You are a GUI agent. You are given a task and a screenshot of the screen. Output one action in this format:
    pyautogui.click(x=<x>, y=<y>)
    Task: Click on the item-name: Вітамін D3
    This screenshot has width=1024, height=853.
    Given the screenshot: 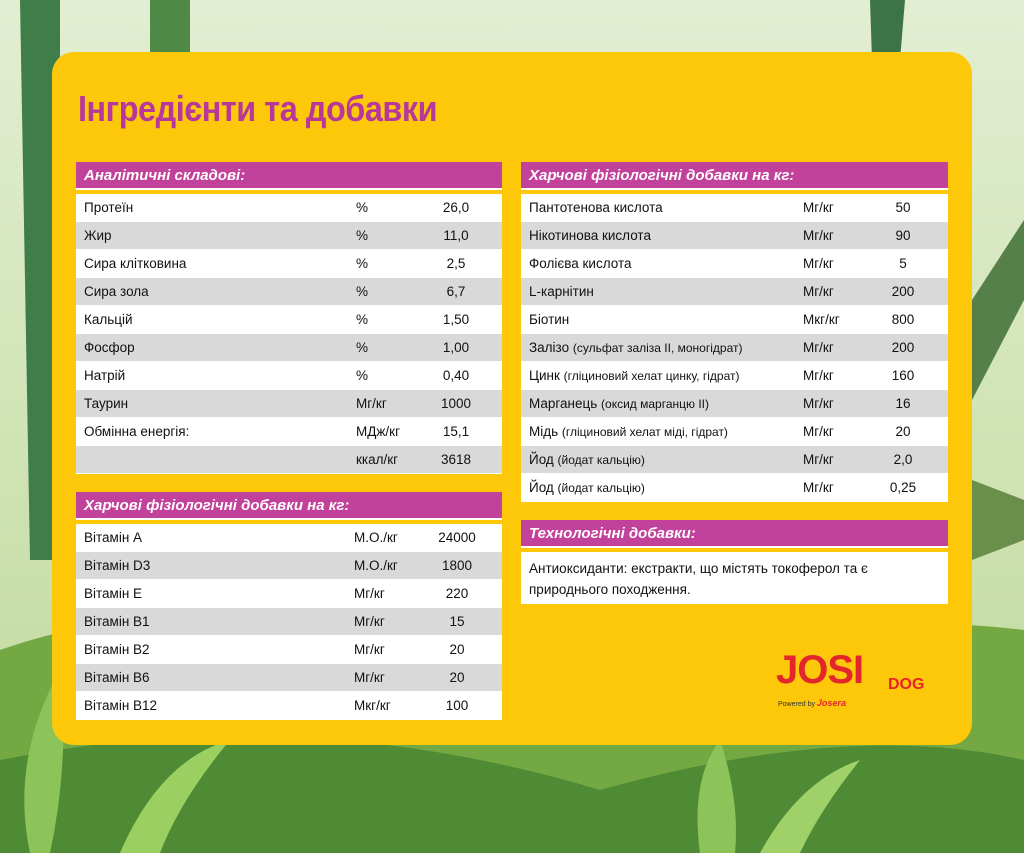 What is the action you would take?
    pyautogui.click(x=117, y=565)
    